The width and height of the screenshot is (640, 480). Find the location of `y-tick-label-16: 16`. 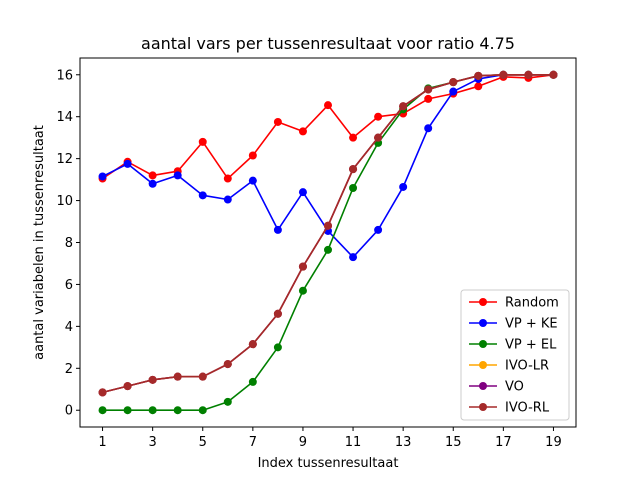

y-tick-label-16: 16 is located at coordinates (64, 75).